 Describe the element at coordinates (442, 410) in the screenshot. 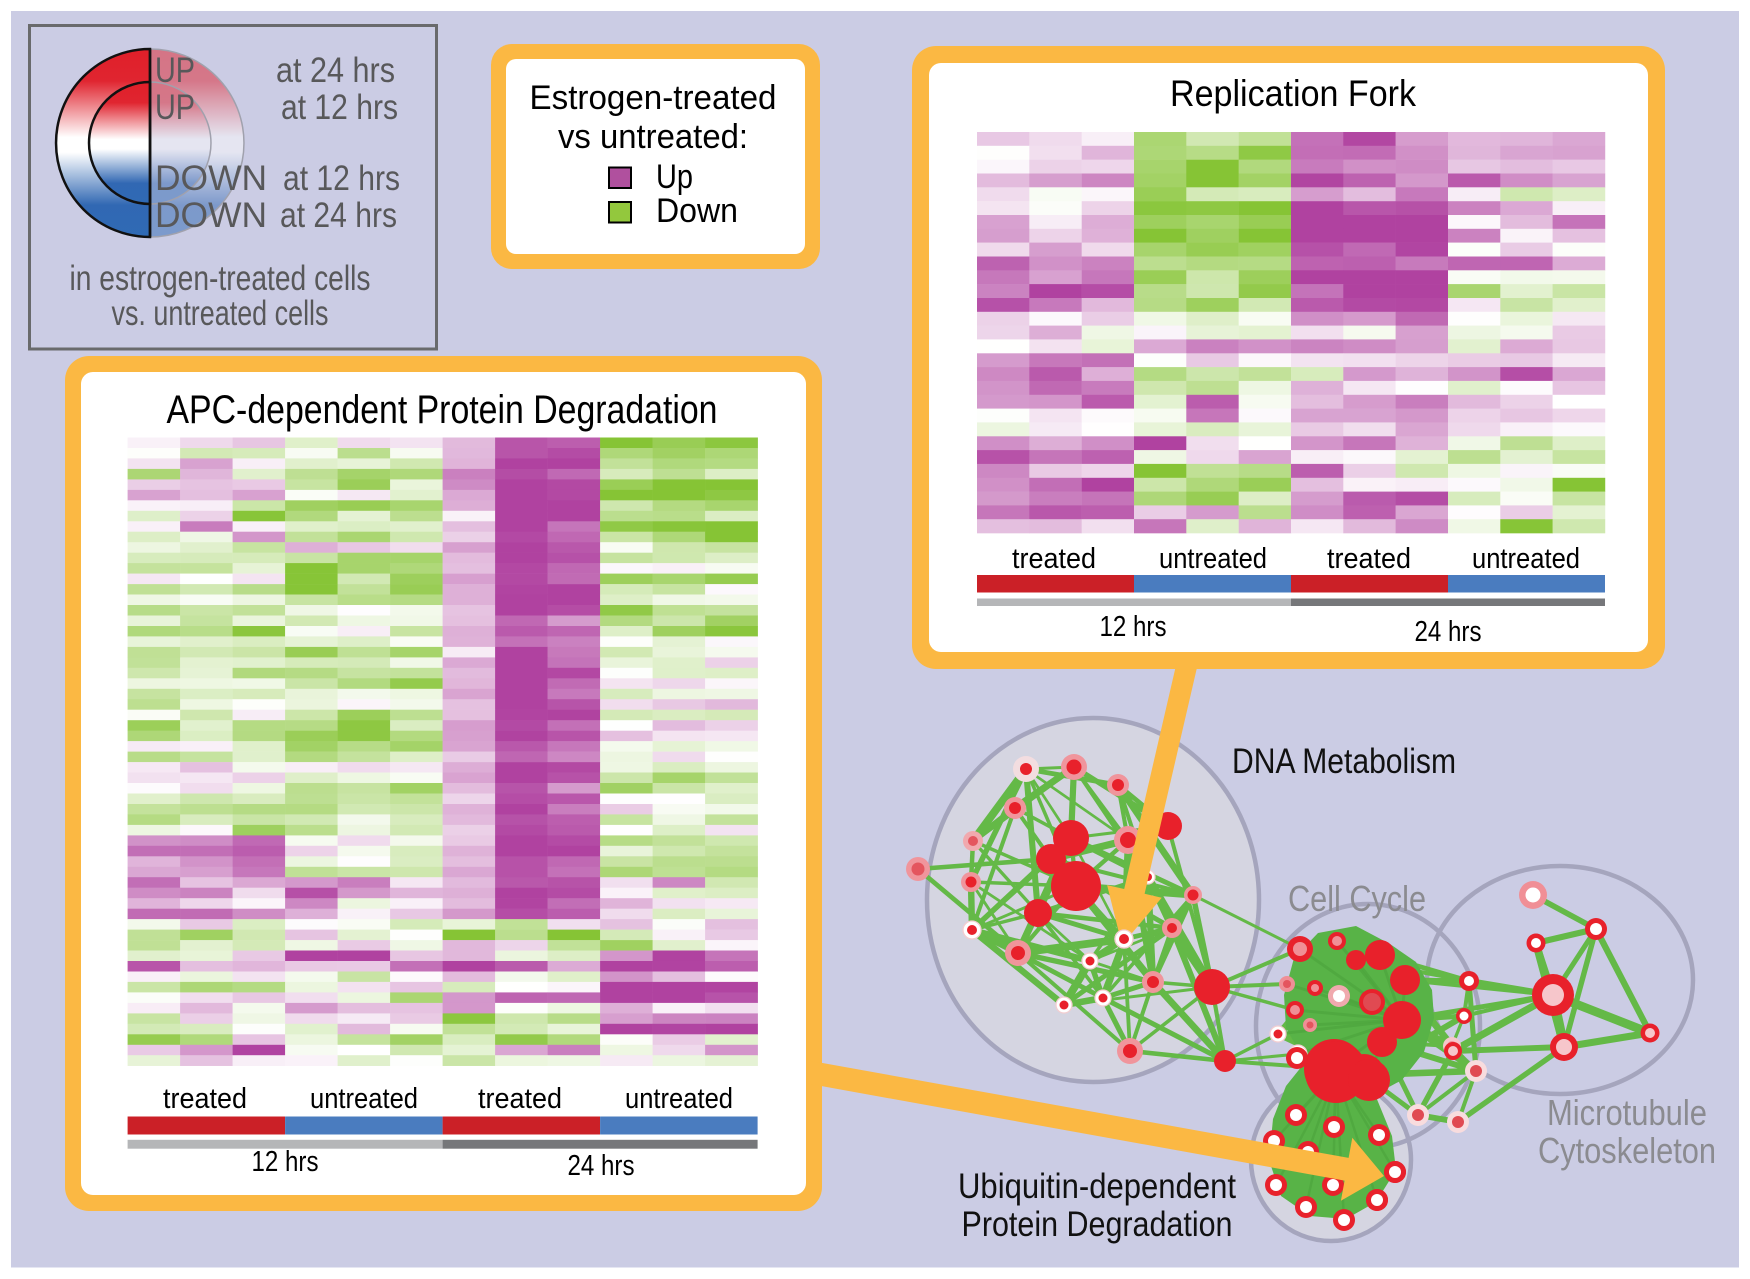

I see `svg-text:APC-dependent Protein Degradat: APC-dependent Protein Degradation` at that location.